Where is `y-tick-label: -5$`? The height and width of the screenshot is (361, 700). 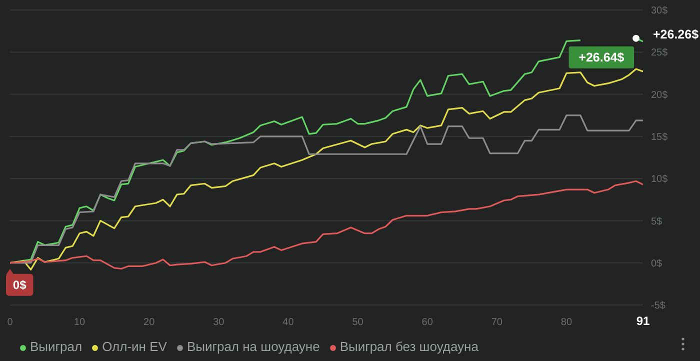
y-tick-label: -5$ is located at coordinates (658, 306).